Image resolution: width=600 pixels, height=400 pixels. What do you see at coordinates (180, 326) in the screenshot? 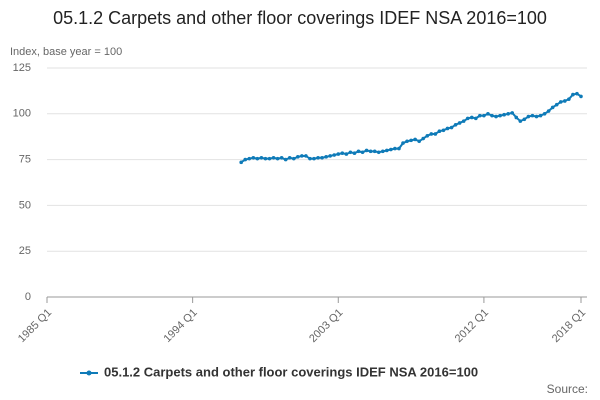
I see `x-tick-label: 1994 Q1` at bounding box center [180, 326].